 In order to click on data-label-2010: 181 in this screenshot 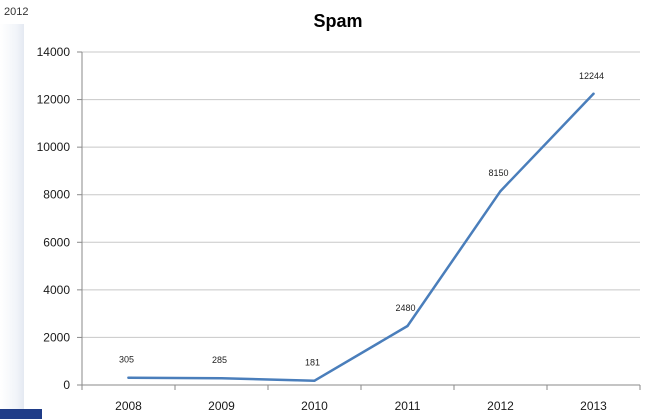, I will do `click(312, 363)`.